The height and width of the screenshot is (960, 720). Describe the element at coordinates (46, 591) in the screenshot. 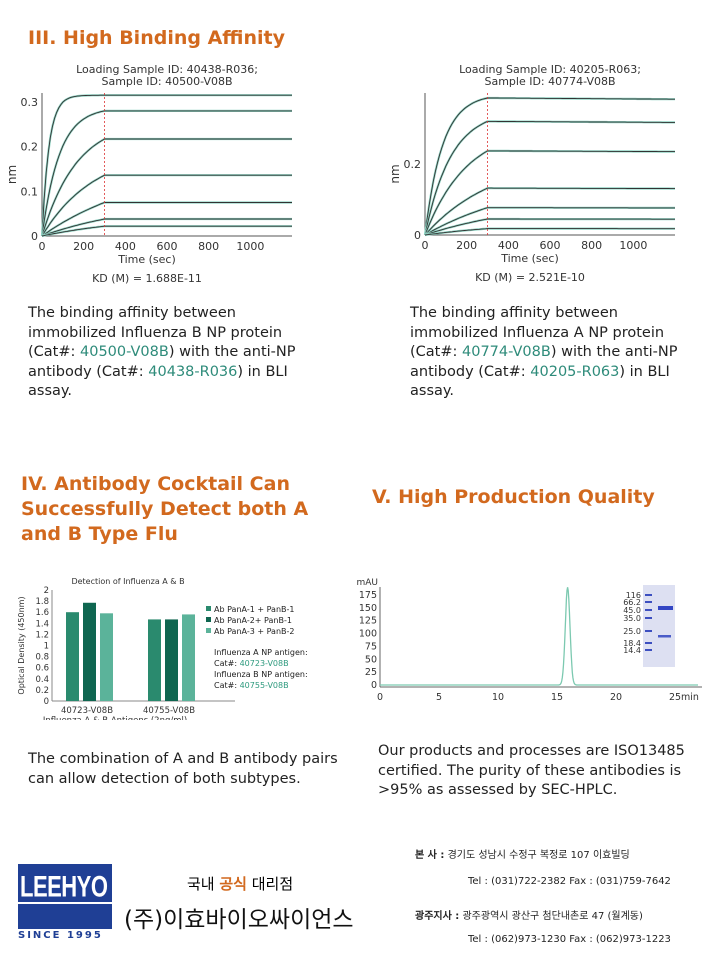

I see `y-tick-label: 2` at that location.